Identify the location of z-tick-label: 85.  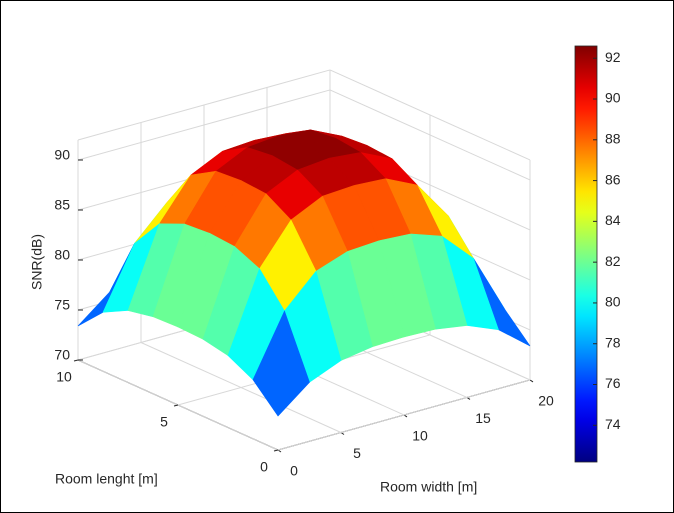
(62, 205).